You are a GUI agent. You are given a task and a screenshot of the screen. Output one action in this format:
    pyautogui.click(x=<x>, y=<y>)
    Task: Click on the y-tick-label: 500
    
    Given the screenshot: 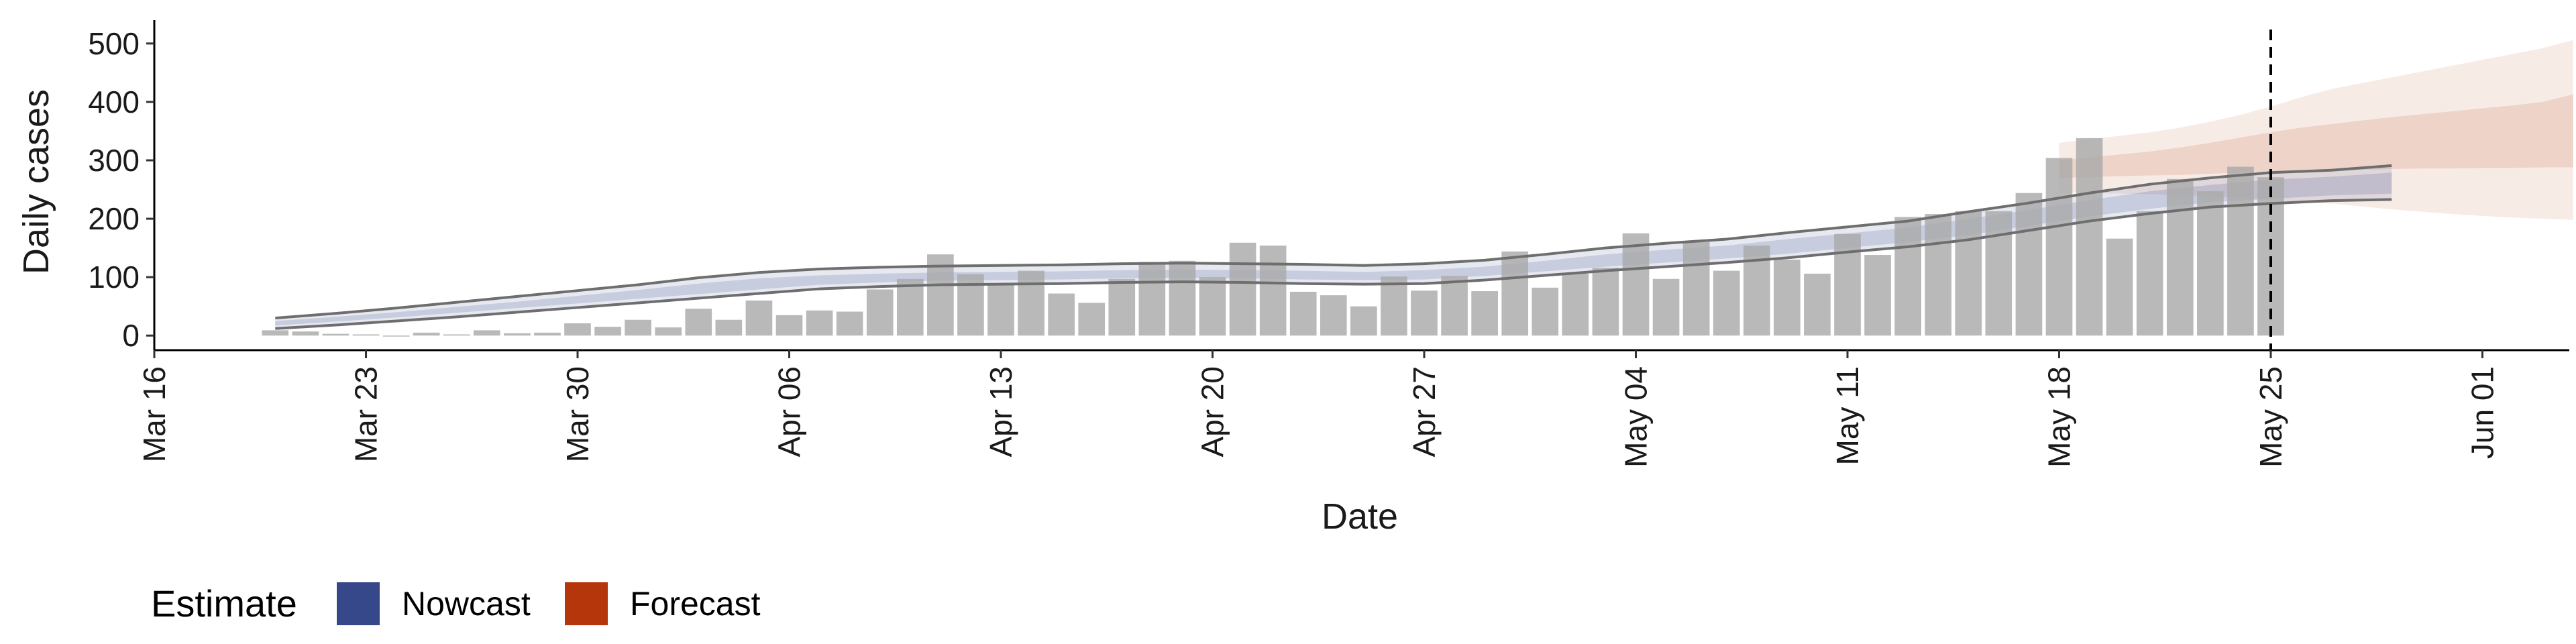 What is the action you would take?
    pyautogui.click(x=114, y=43)
    